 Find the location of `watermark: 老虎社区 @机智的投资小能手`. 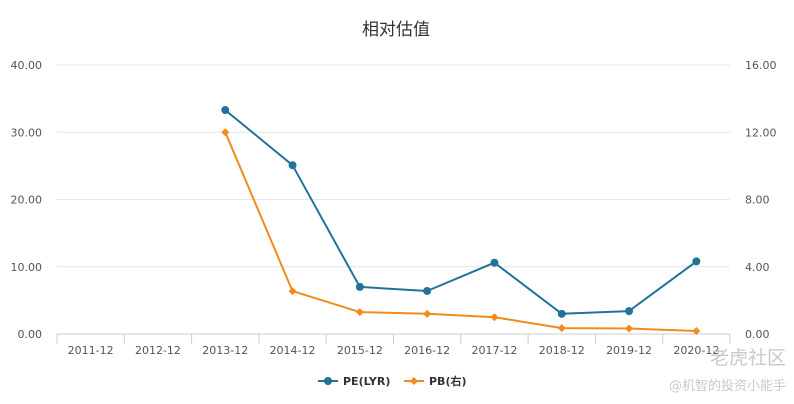

watermark: 老虎社区 @机智的投资小能手 is located at coordinates (727, 370).